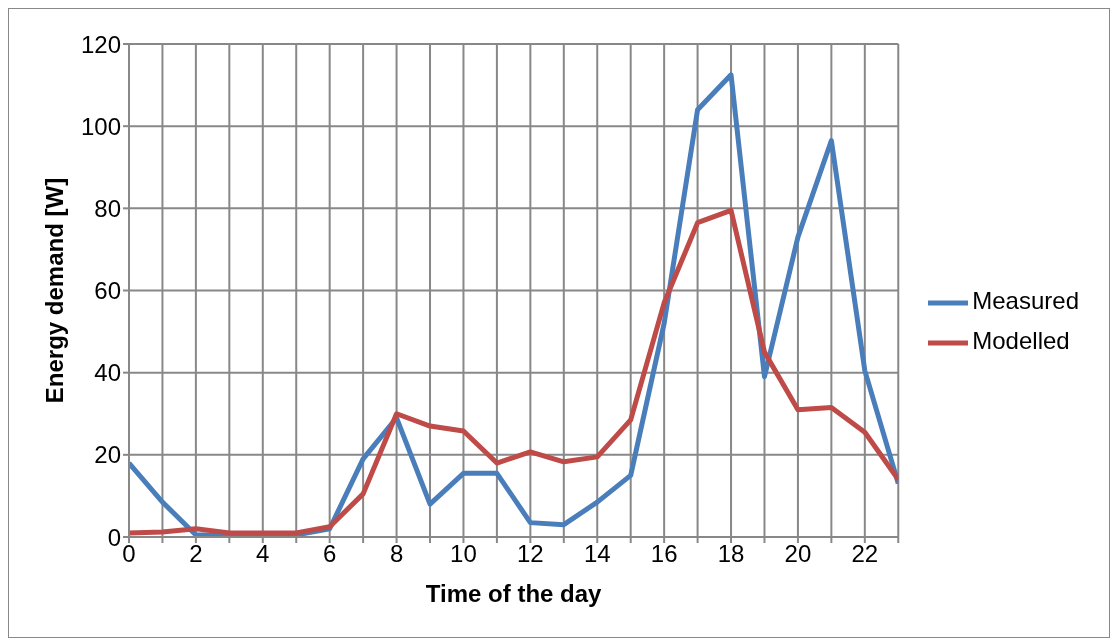 This screenshot has height=644, width=1117. I want to click on y-tick-label: 60, so click(107, 291).